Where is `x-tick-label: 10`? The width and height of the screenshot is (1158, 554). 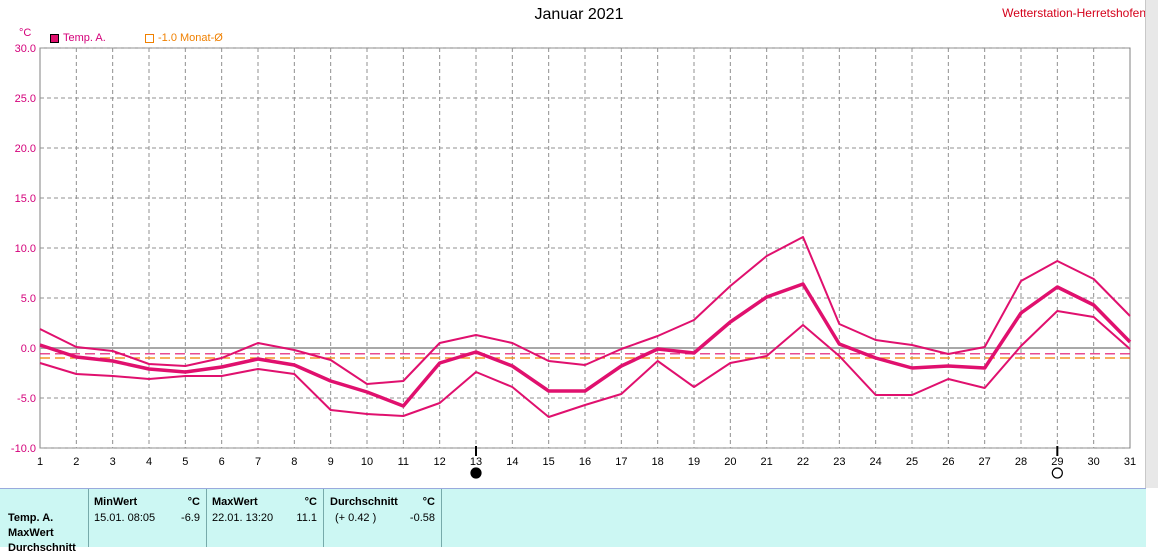 x-tick-label: 10 is located at coordinates (367, 462).